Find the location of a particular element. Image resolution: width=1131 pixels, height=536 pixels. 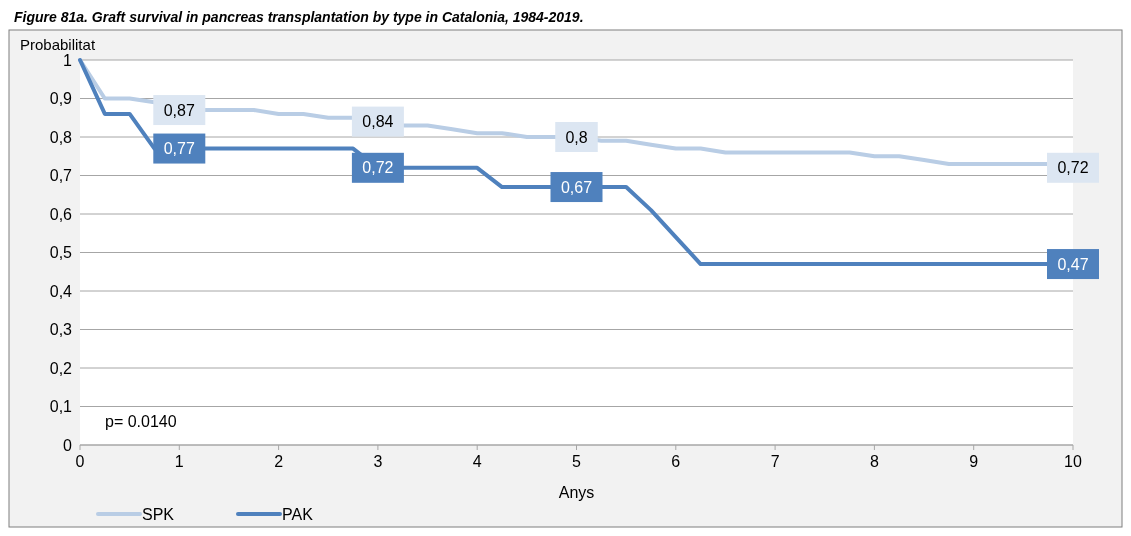

data-label: 0,77 is located at coordinates (179, 149).